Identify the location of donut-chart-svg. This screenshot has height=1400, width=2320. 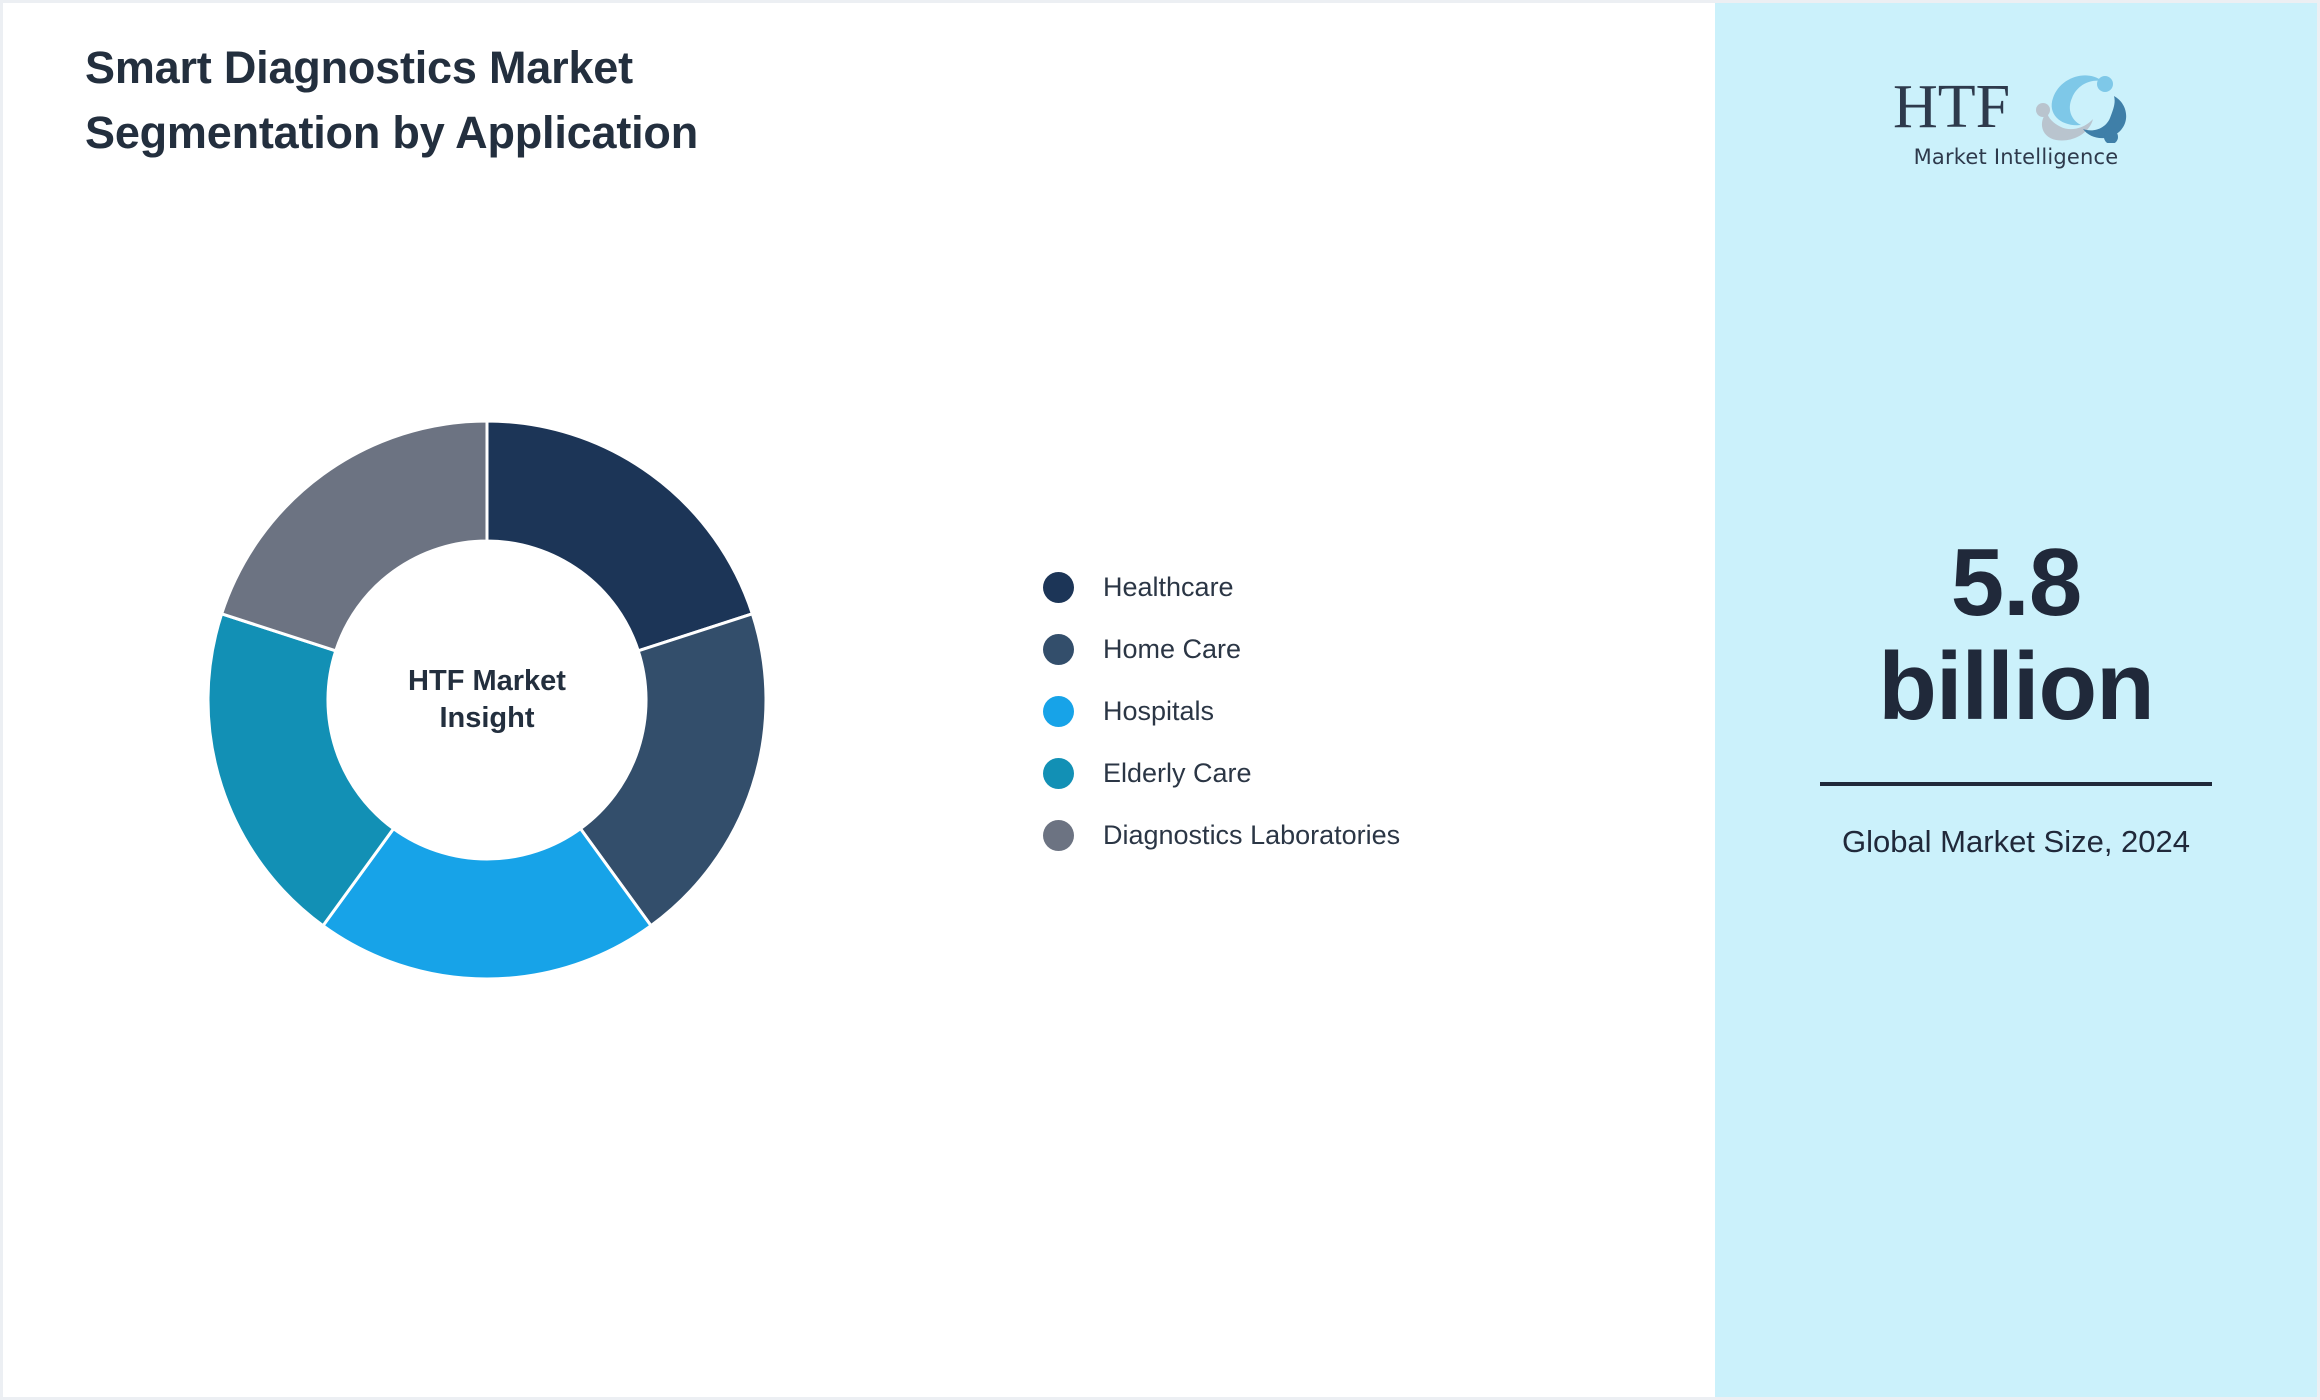
(487, 700).